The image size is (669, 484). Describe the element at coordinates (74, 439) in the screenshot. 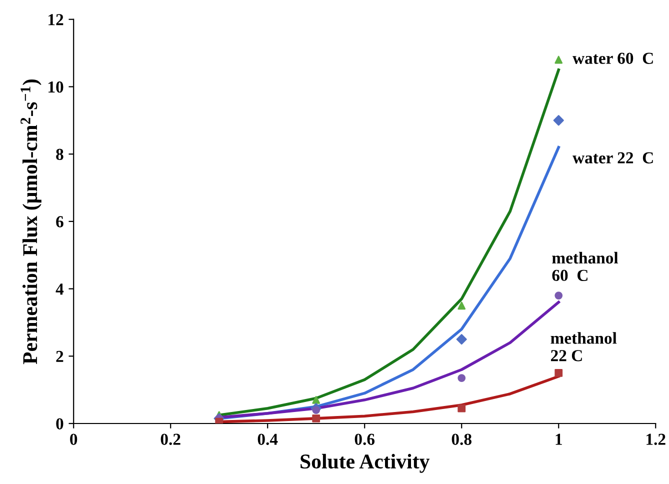

I see `x-tick-label: 0` at that location.